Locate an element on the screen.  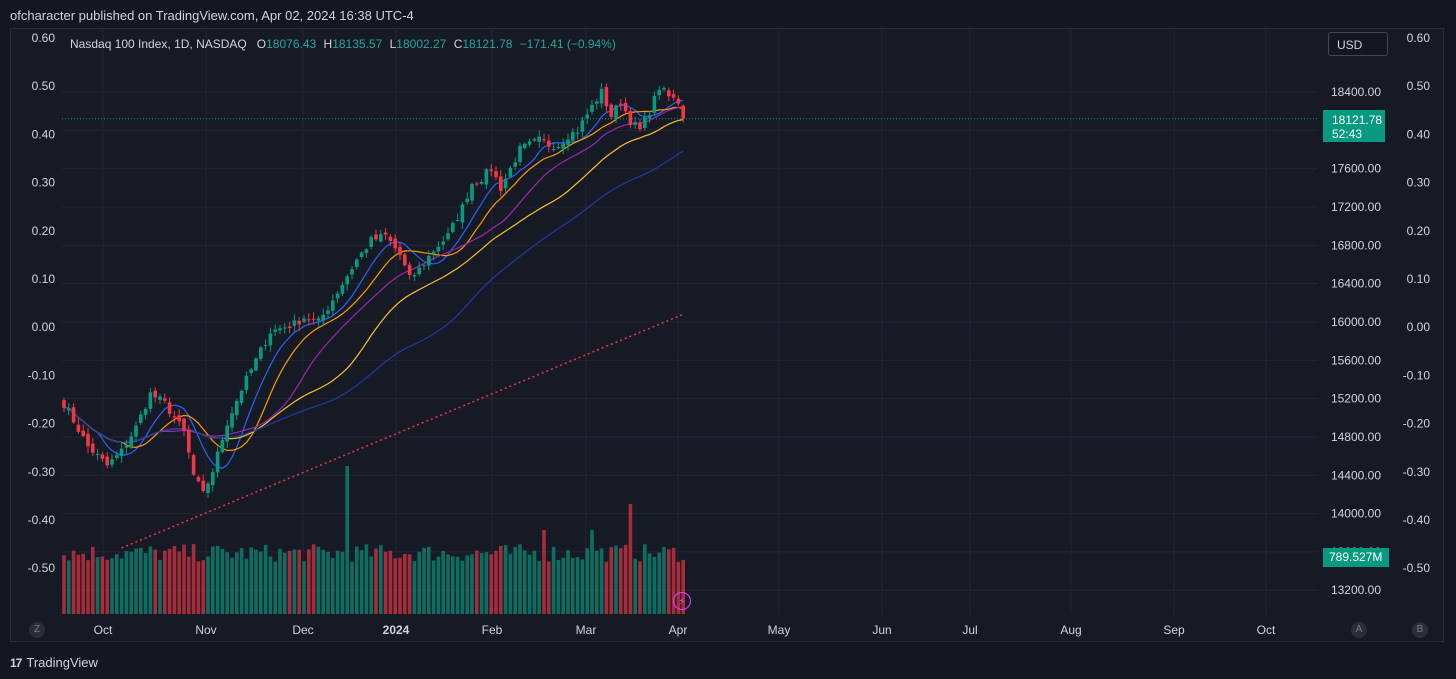
osc-tick-left: 0.50 is located at coordinates (44, 86).